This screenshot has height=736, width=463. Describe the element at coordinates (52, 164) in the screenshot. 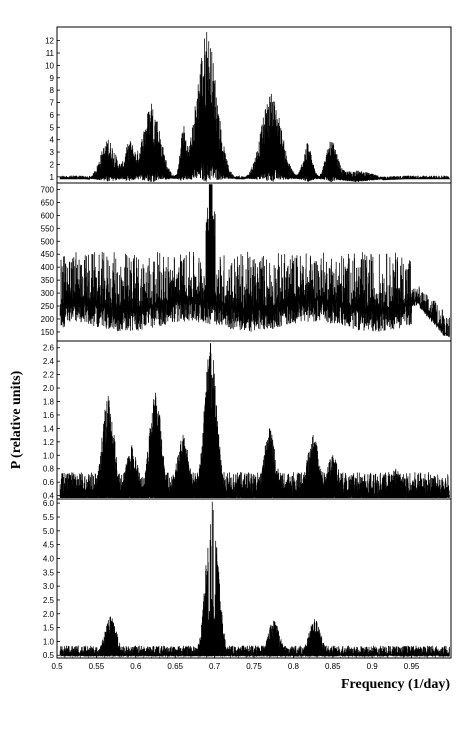

I see `y-tick-label: 2` at that location.